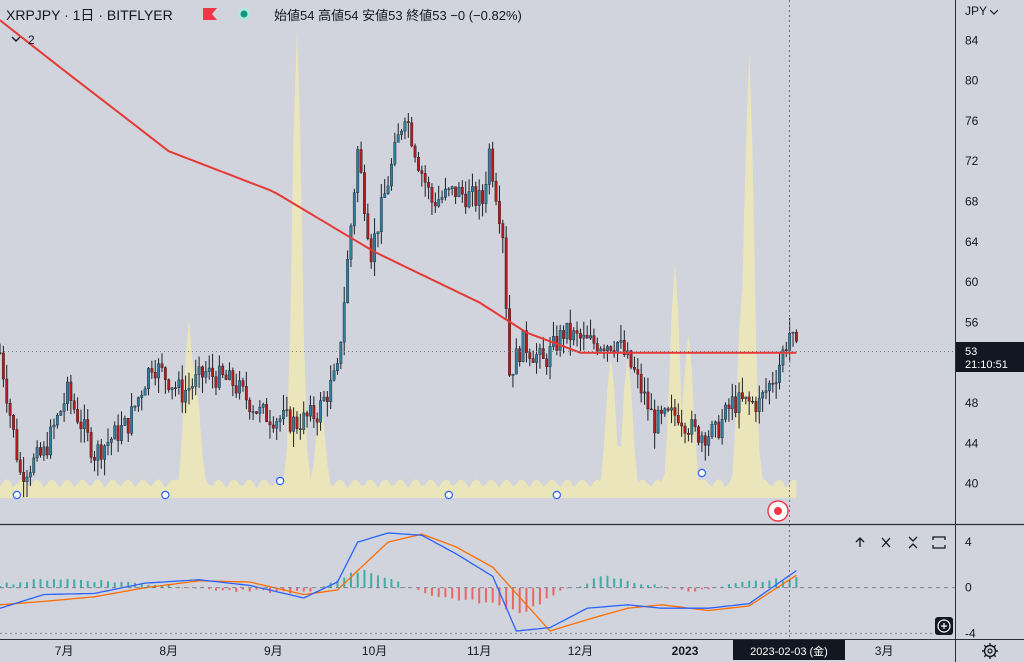  I want to click on record-button, so click(778, 511).